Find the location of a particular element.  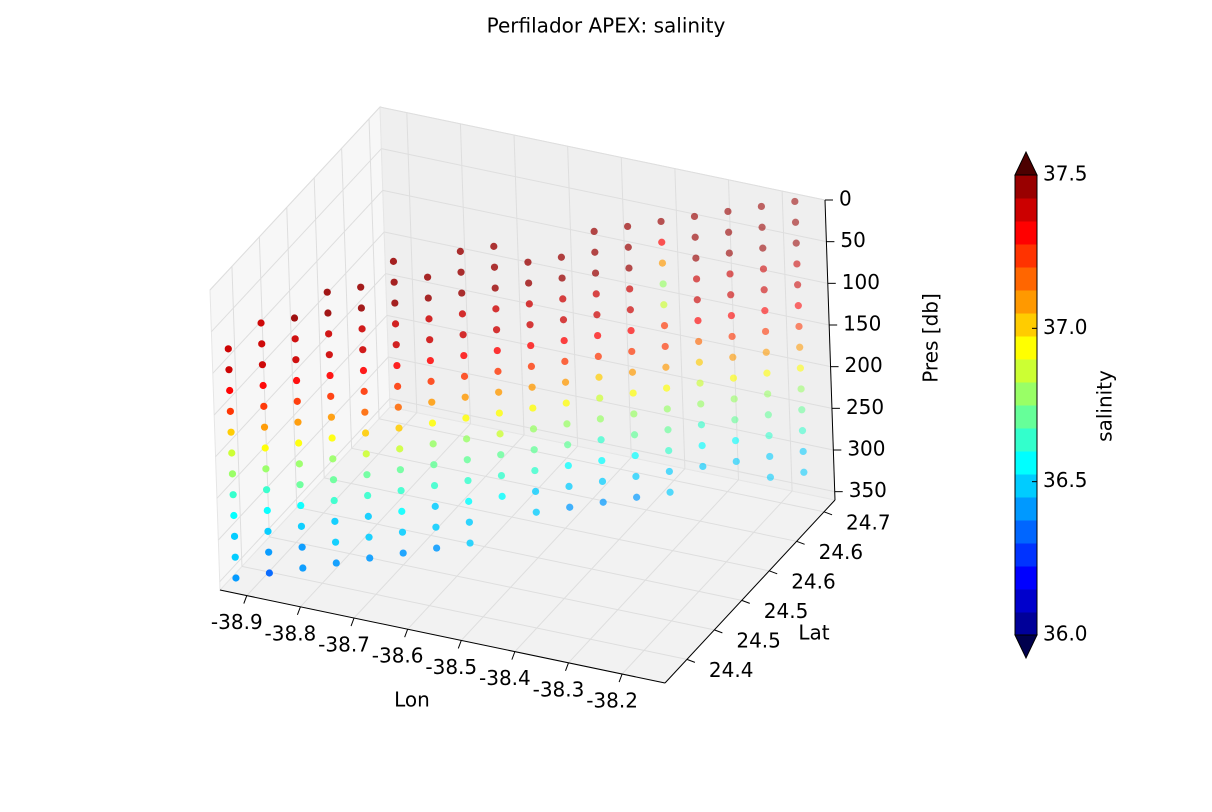

y-axis-label: Lat is located at coordinates (813, 633).